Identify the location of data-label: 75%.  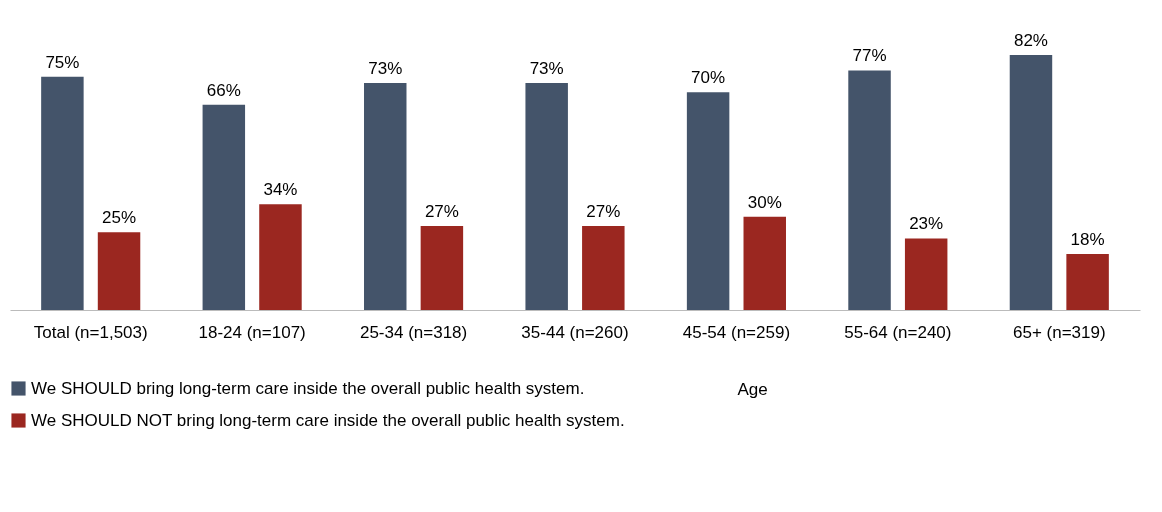
(62, 62).